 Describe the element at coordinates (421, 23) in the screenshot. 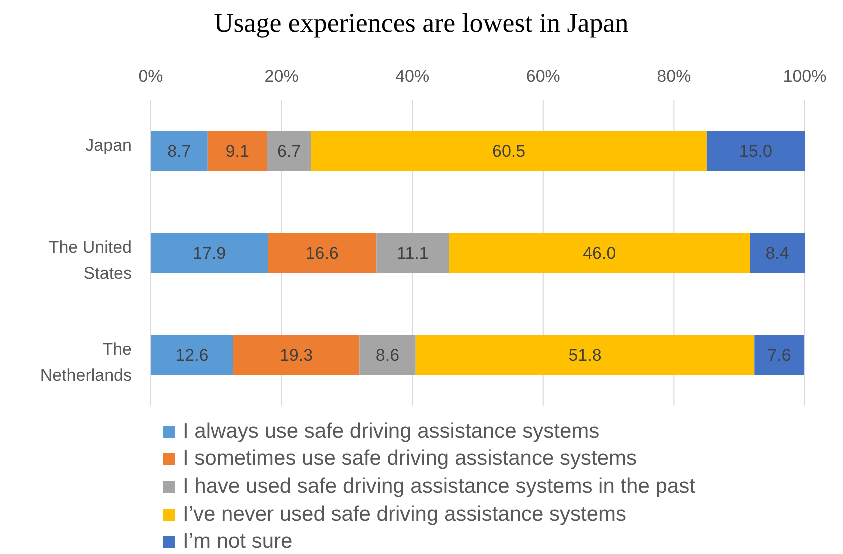

I see `chart-title: Usage experiences are lowest in Japan` at that location.